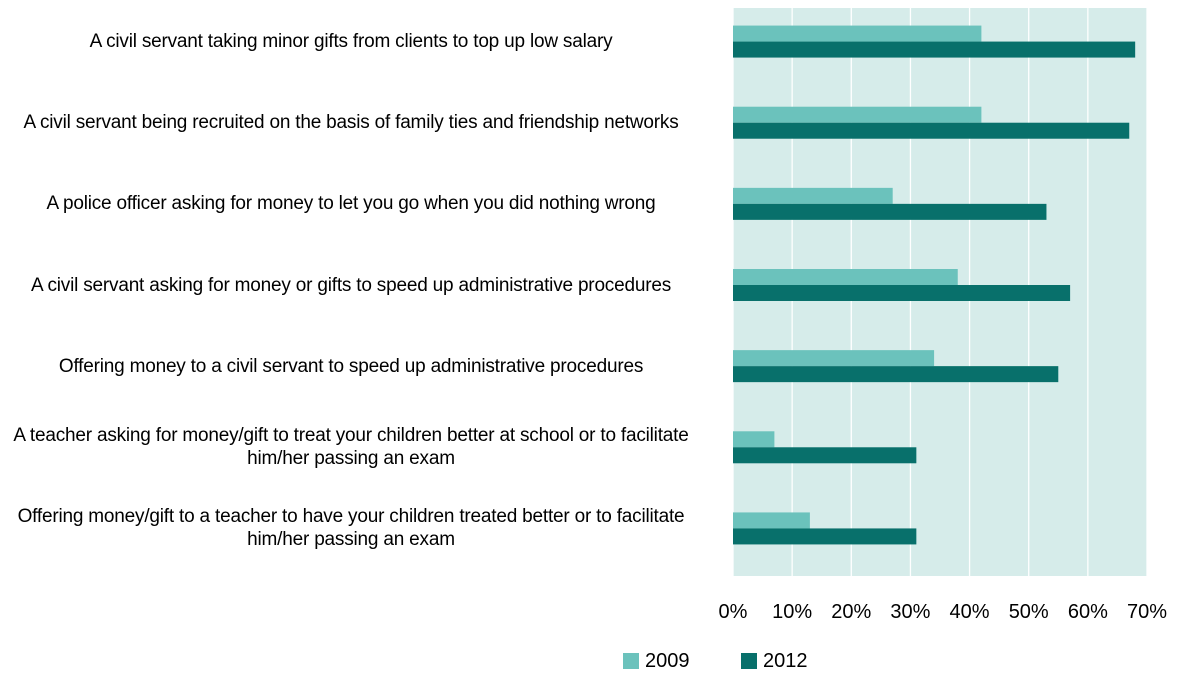 The width and height of the screenshot is (1183, 674). I want to click on x-tick-label: 50%, so click(1029, 612).